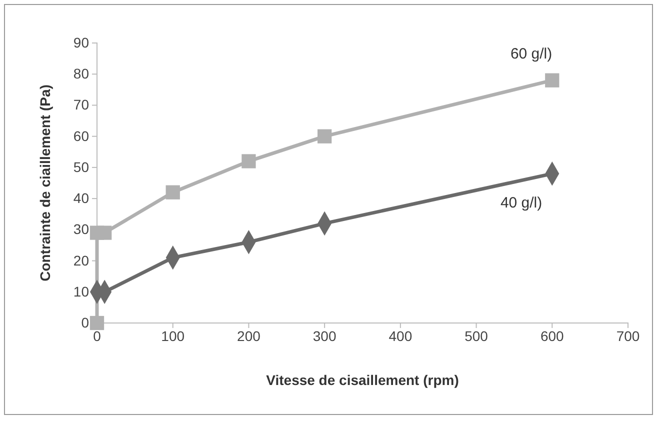 The height and width of the screenshot is (421, 659). I want to click on y-tick-label: 70, so click(81, 104).